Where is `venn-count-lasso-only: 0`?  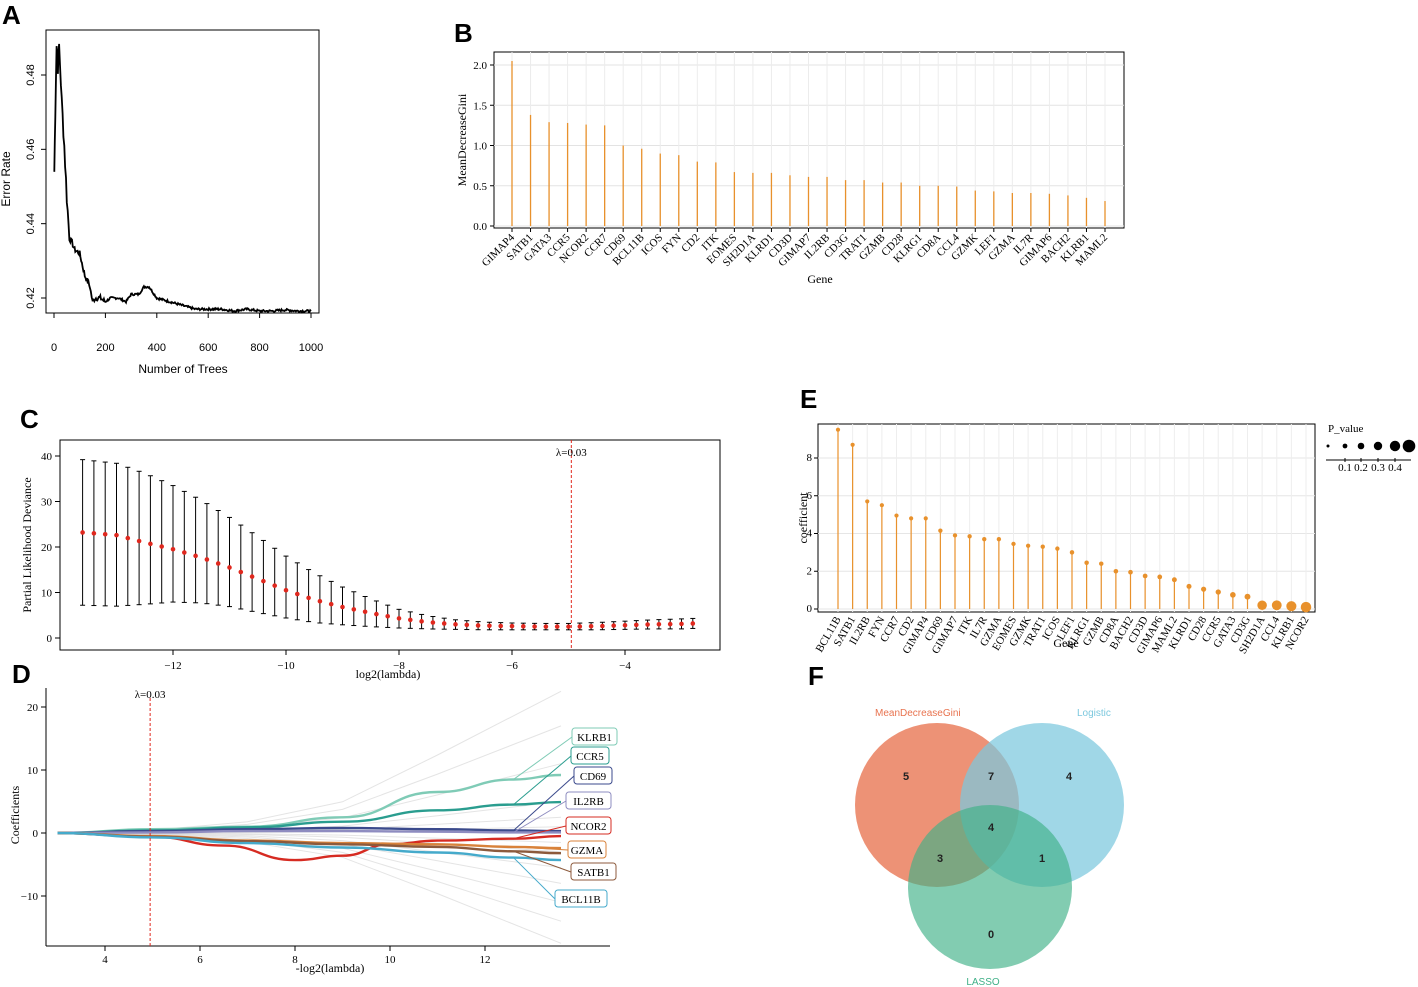 venn-count-lasso-only: 0 is located at coordinates (991, 935).